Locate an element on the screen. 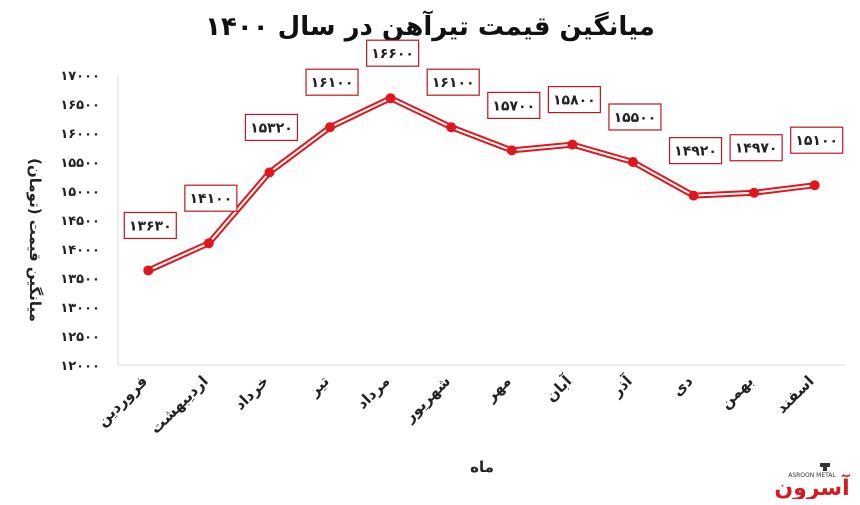  asroon-logo: ASROON METAL آسرون is located at coordinates (812, 481).